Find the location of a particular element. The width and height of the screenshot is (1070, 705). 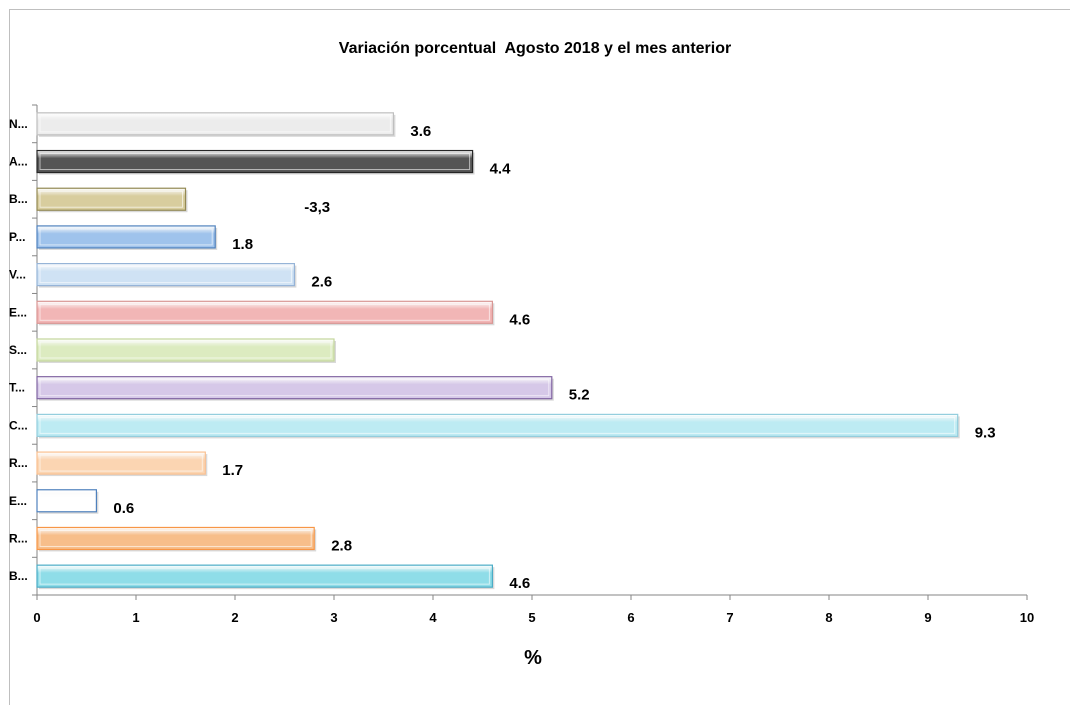

x-tick-label: 10 is located at coordinates (1027, 617).